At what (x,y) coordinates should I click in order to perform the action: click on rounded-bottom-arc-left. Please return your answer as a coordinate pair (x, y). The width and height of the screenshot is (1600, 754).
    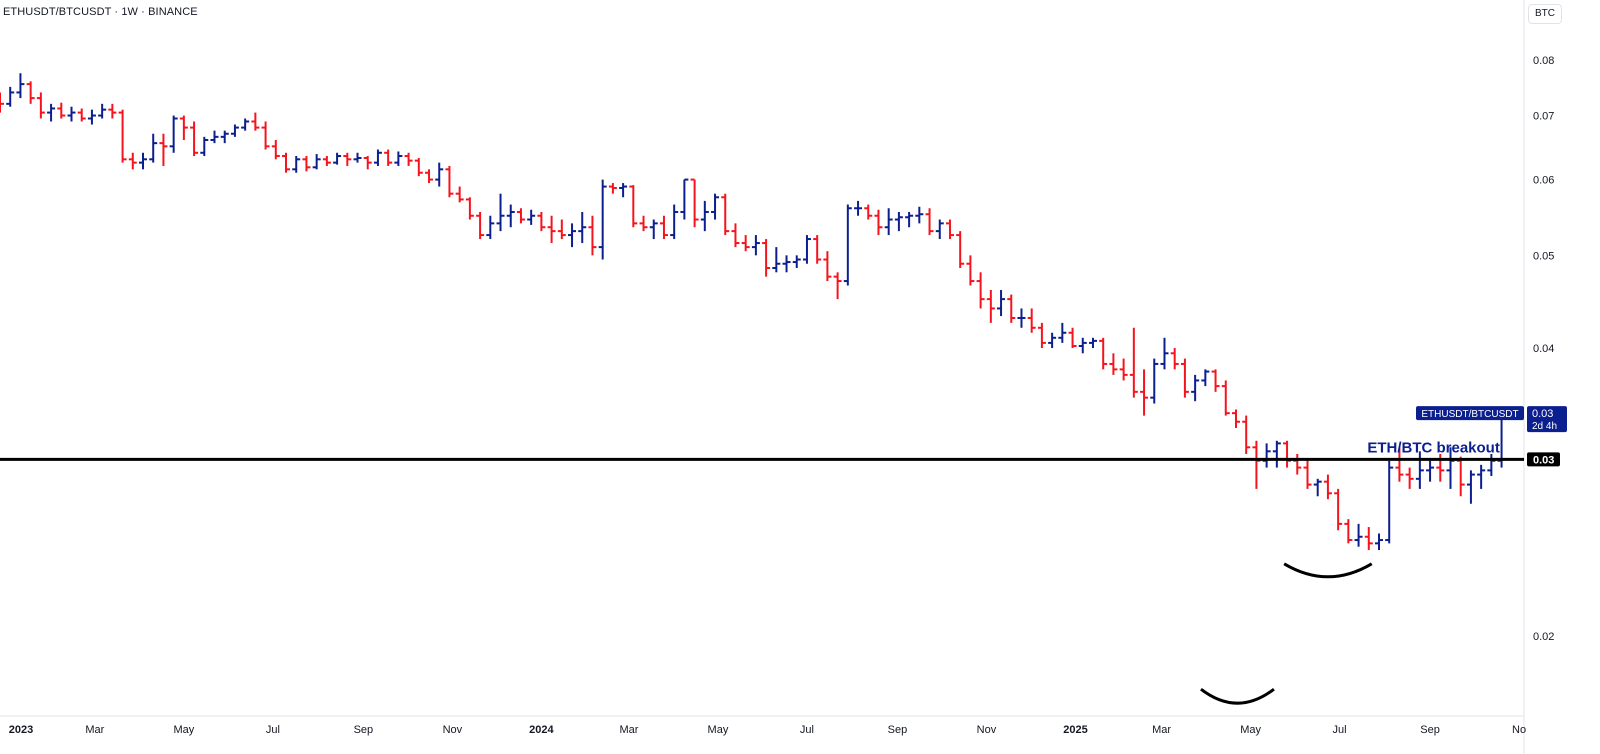
    Looking at the image, I should click on (1237, 696).